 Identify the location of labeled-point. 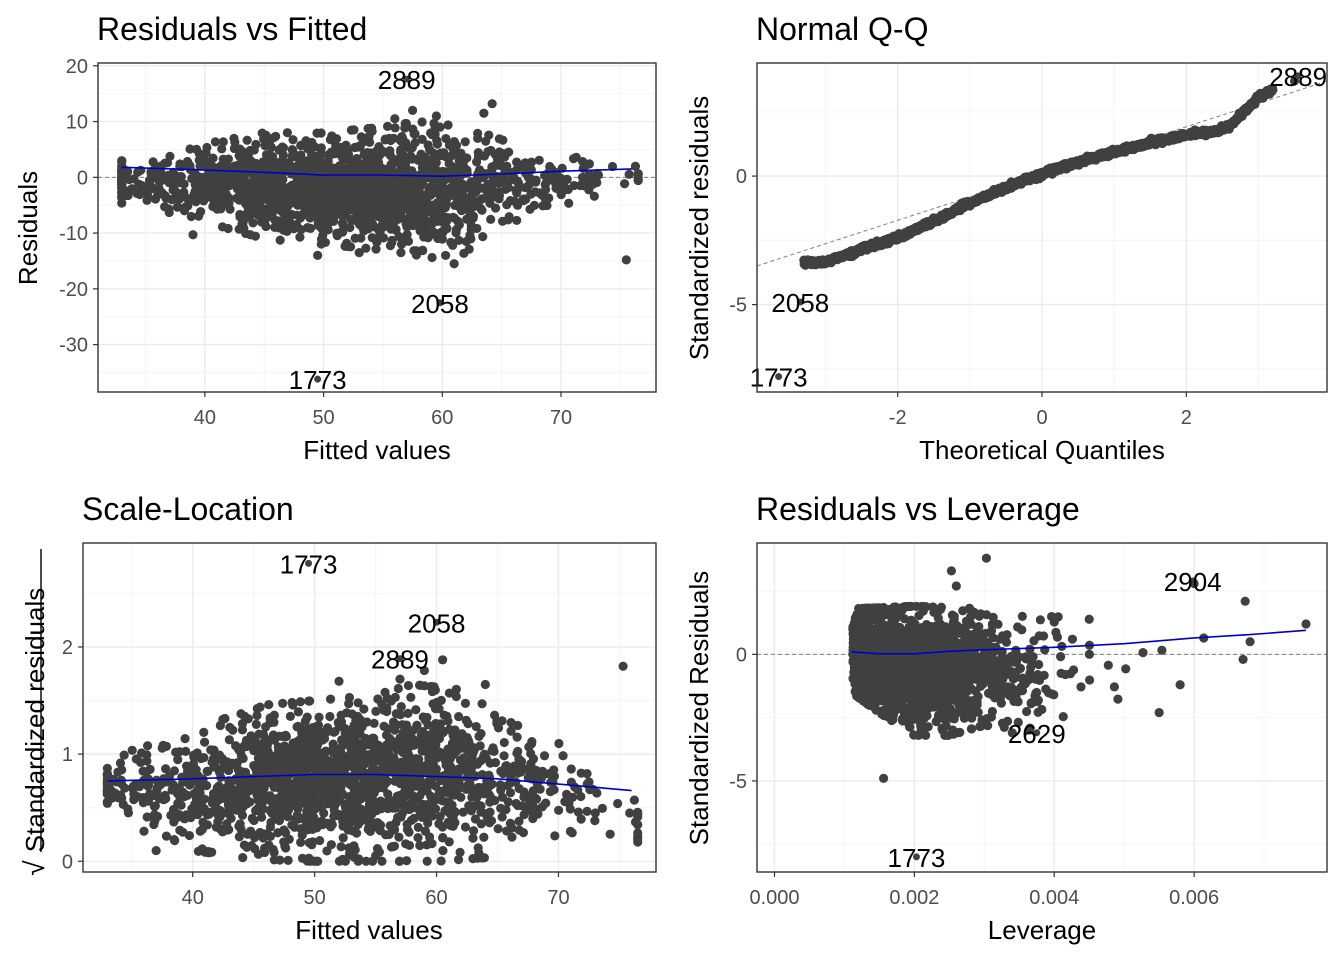
(1298, 76).